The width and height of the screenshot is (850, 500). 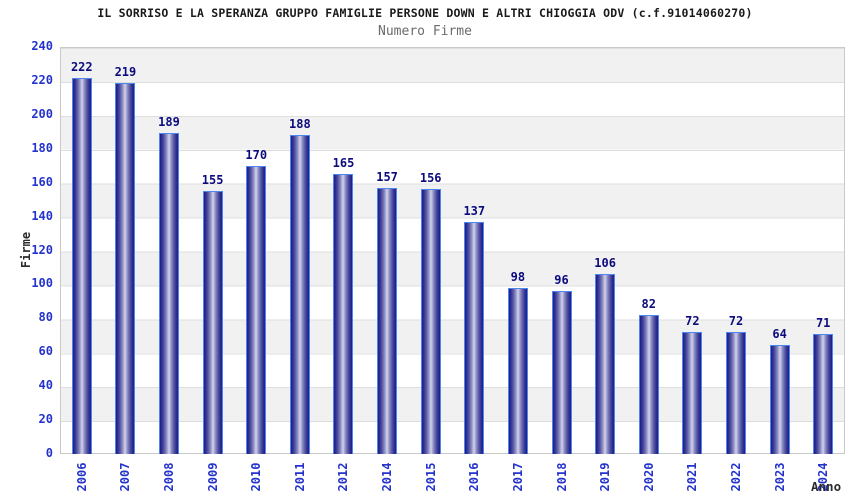 I want to click on y-tick-label: 220, so click(x=42, y=79).